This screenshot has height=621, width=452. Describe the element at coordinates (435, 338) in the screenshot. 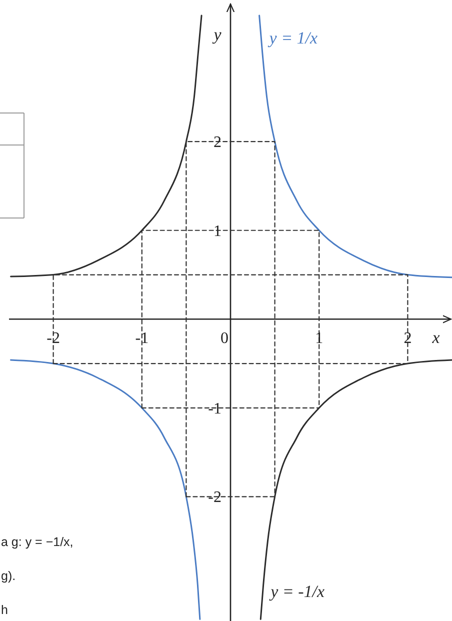

I see `x-axis-title: x` at that location.